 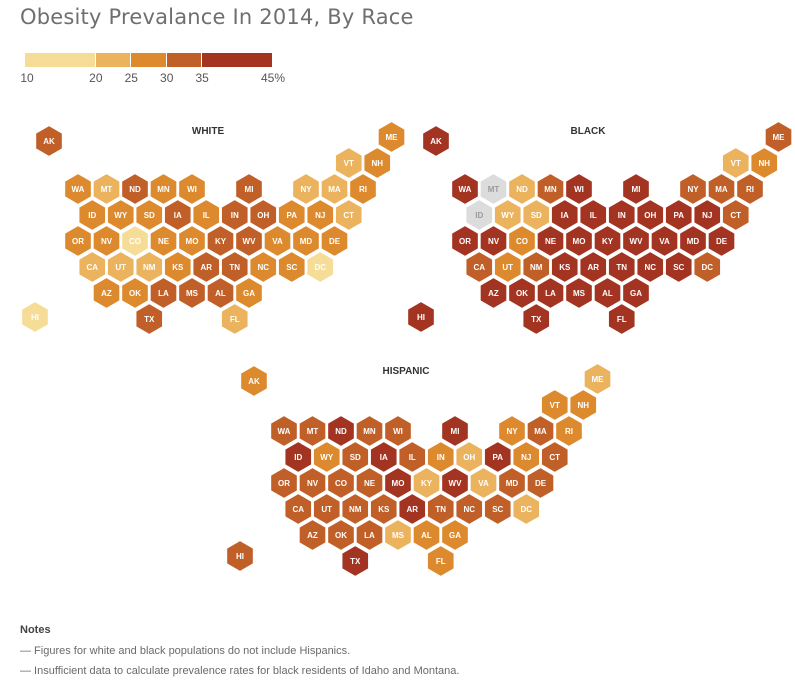 I want to click on map-title-white: WHITE, so click(x=208, y=131).